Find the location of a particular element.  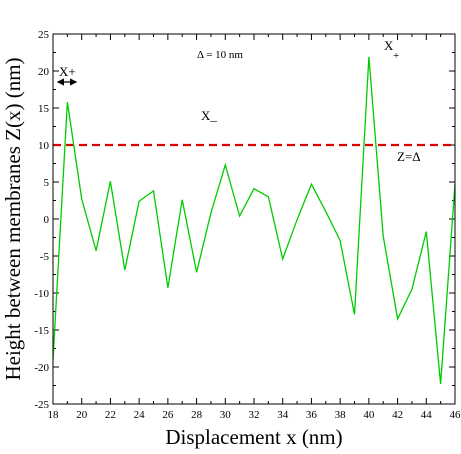

x-tick-label: 44 is located at coordinates (427, 415).